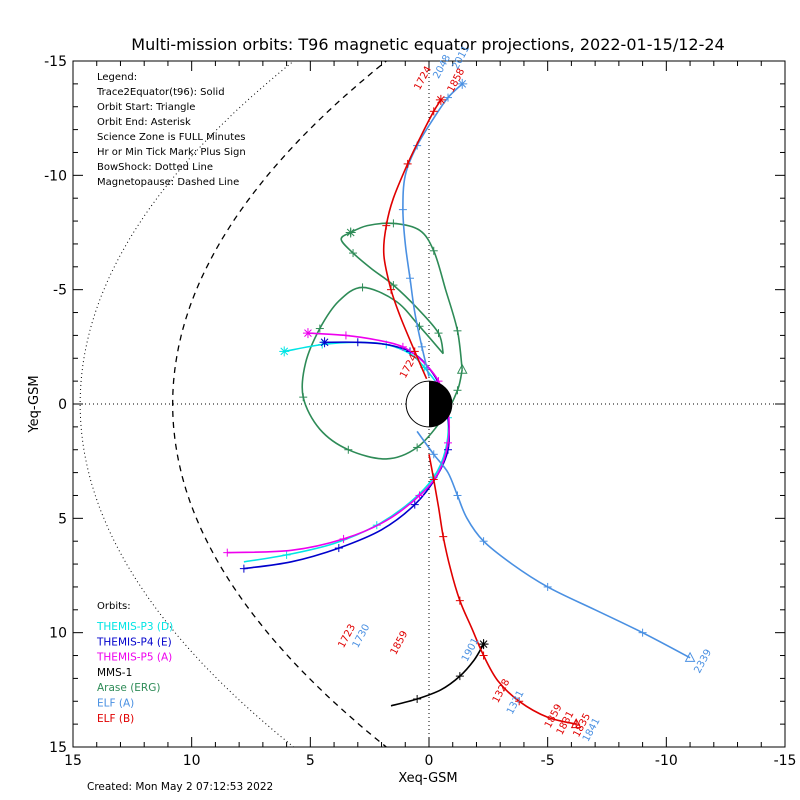 This screenshot has width=800, height=800. Describe the element at coordinates (134, 642) in the screenshot. I see `orbit-legend-item: THEMIS-P4 (E)` at that location.